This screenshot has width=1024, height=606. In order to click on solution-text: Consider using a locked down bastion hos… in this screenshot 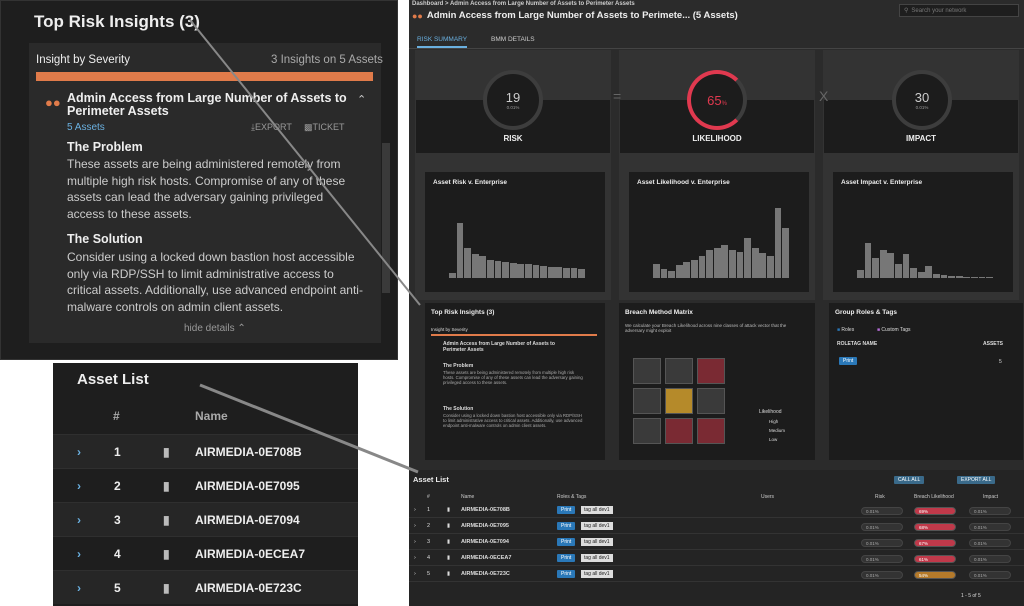, I will do `click(513, 420)`.